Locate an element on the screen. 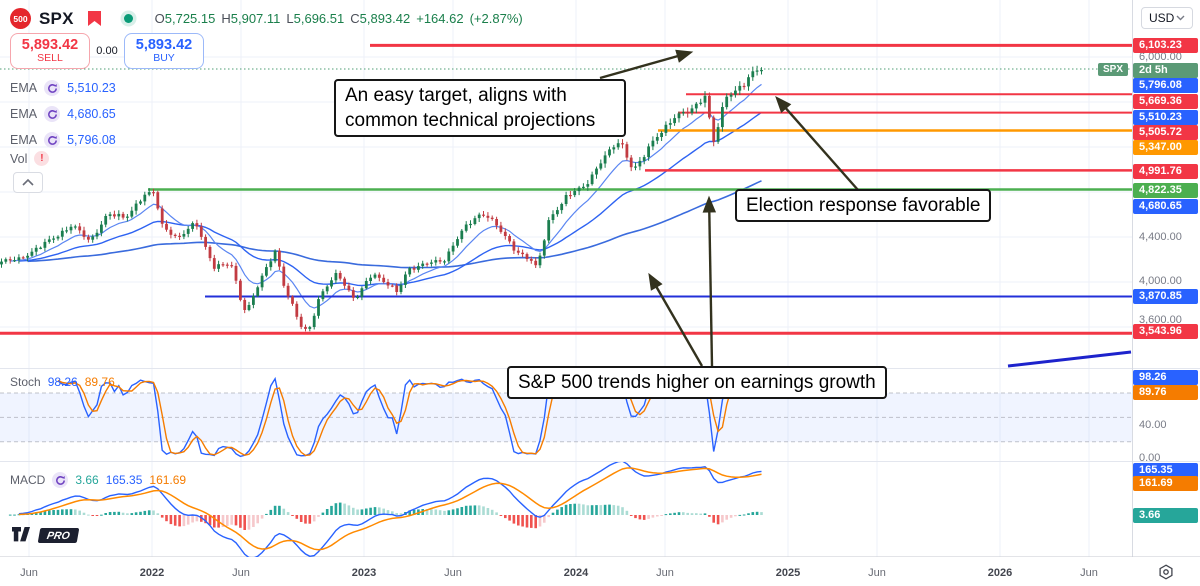 The image size is (1200, 586). macd-hist-value: 3.66 is located at coordinates (87, 480).